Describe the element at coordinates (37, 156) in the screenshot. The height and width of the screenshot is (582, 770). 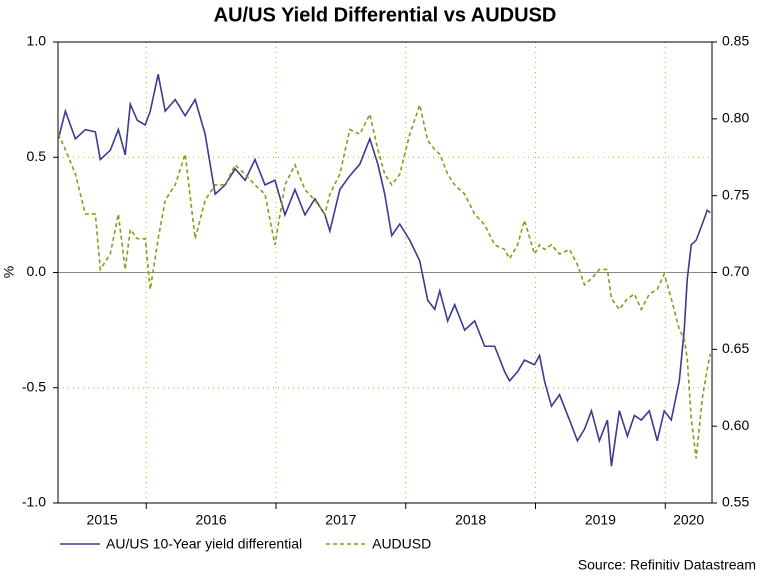
I see `y-tick-label: 0.5` at that location.